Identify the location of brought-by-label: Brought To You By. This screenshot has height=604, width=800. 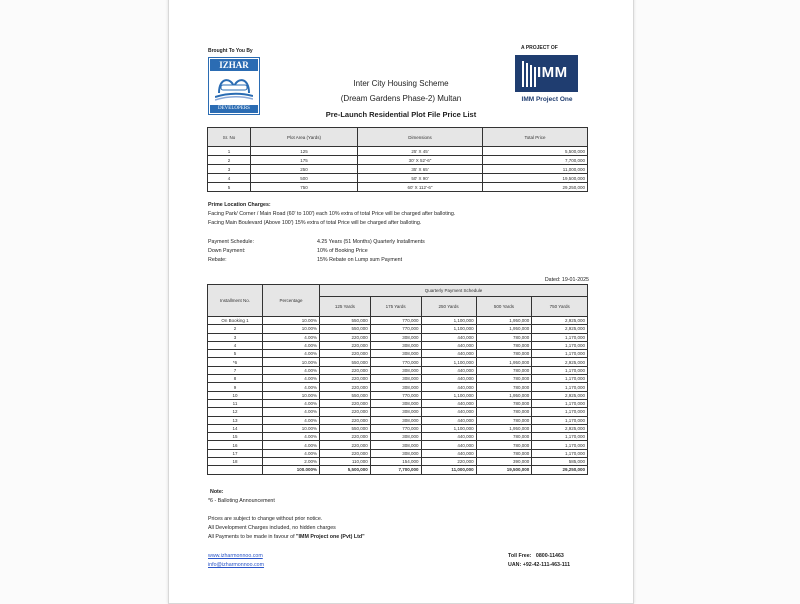
(230, 51).